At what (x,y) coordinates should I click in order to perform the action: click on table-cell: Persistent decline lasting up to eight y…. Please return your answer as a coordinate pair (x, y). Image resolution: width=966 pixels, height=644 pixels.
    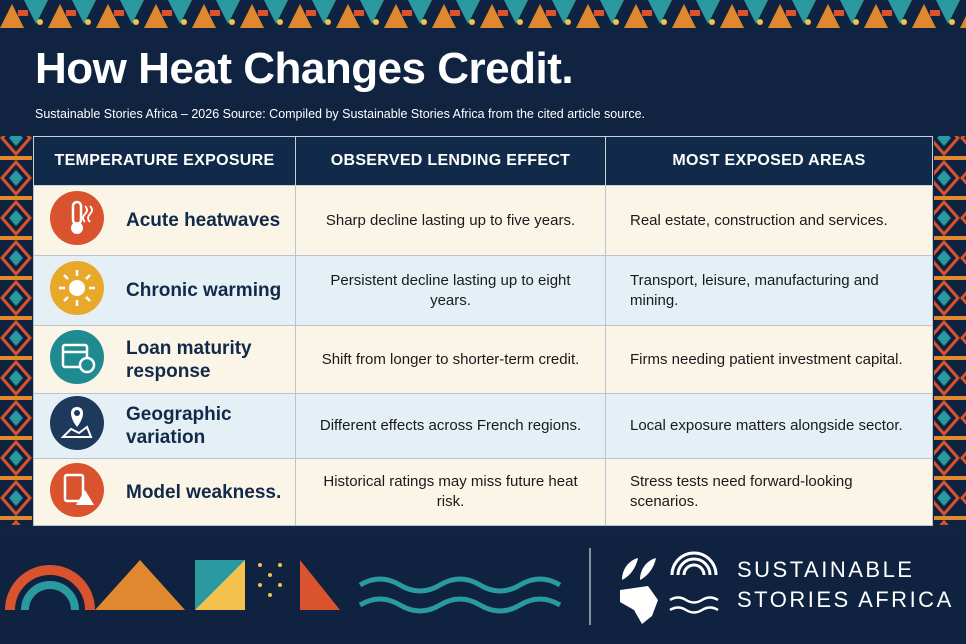
    Looking at the image, I should click on (450, 290).